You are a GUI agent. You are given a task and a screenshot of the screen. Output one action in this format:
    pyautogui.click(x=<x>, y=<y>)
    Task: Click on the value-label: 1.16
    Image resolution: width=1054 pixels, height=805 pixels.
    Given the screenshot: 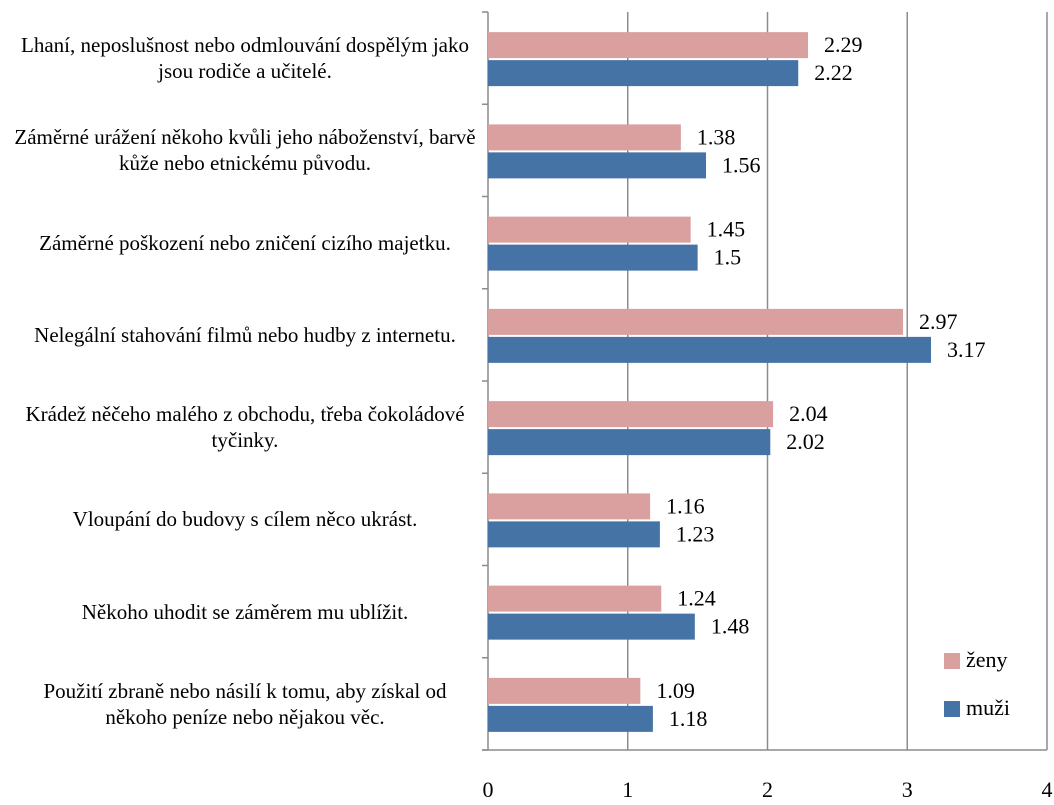 What is the action you would take?
    pyautogui.click(x=685, y=505)
    